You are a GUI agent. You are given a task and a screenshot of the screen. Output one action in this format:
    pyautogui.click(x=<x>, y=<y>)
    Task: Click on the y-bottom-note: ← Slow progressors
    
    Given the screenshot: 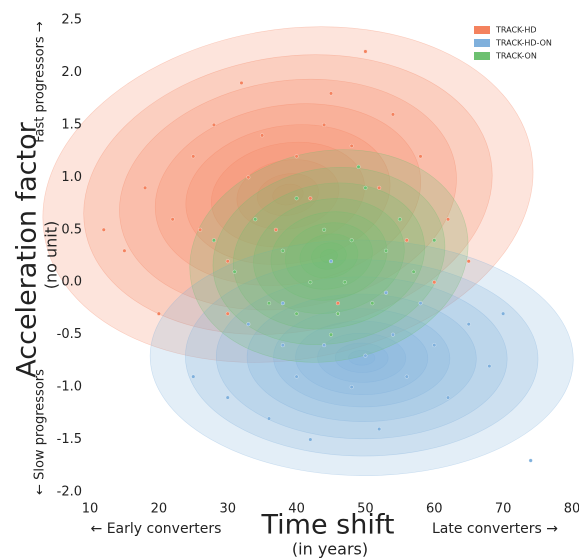 What is the action you would take?
    pyautogui.click(x=40, y=432)
    